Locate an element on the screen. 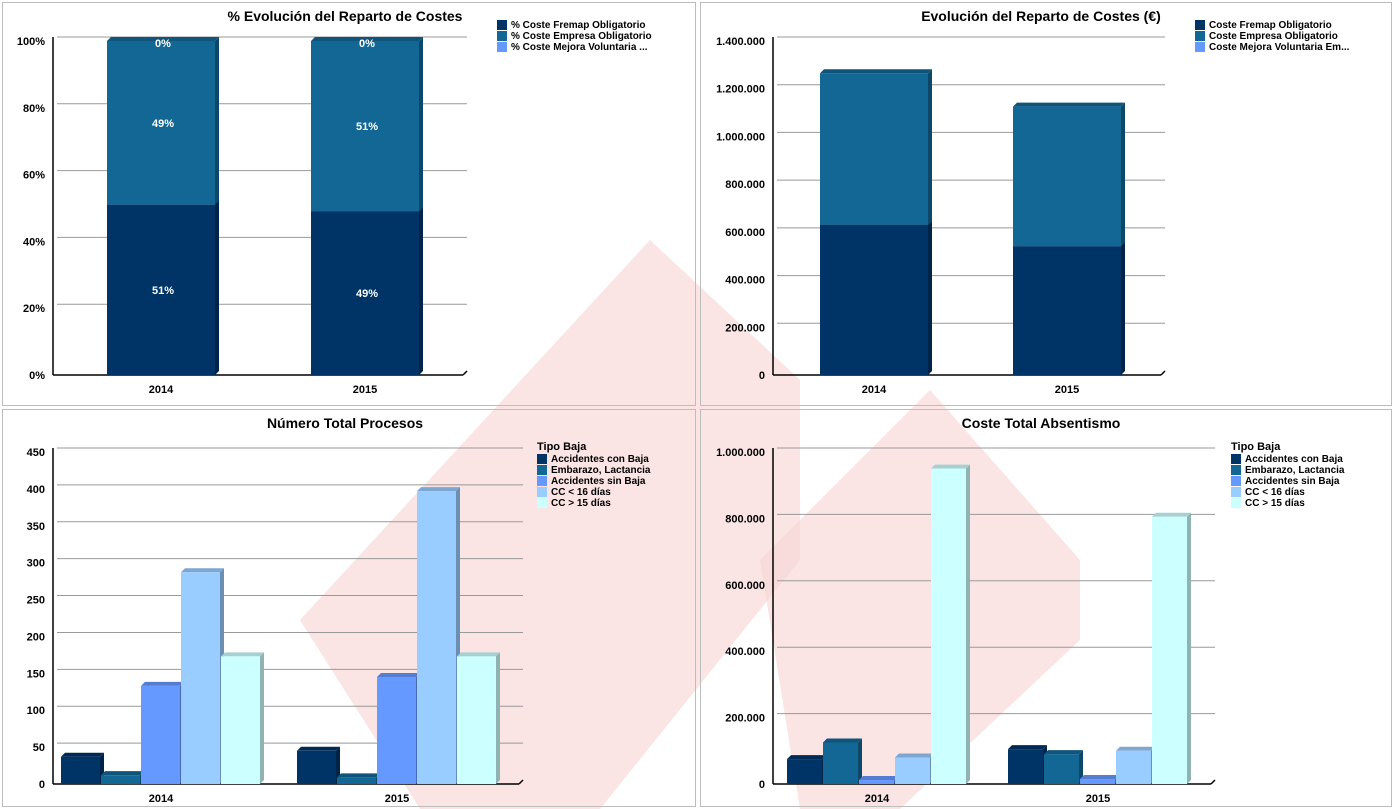 This screenshot has height=809, width=1394. legend-label: Coste Fremap Obligatorio is located at coordinates (1270, 25).